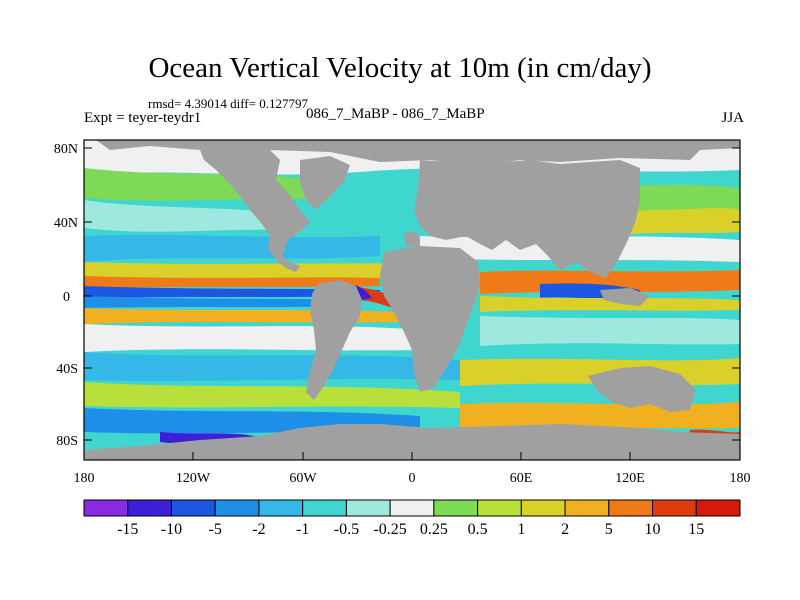  I want to click on southern-ocean-orange, so click(600, 416).